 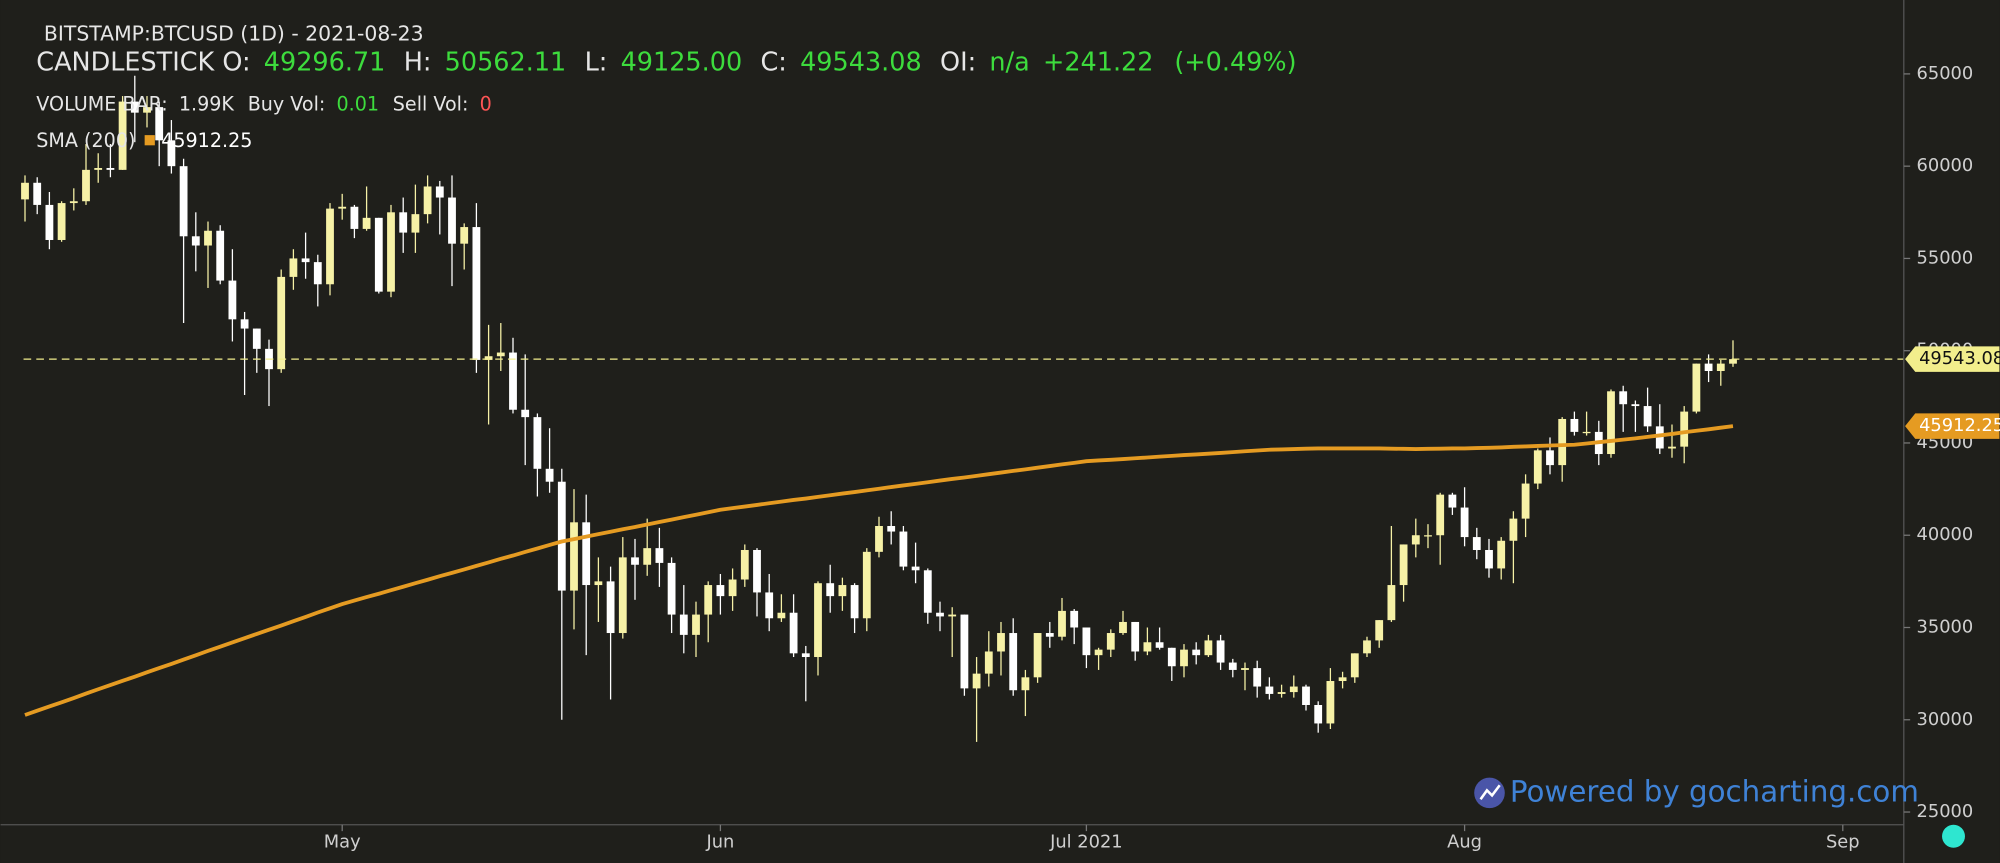 What do you see at coordinates (596, 63) in the screenshot?
I see `ohlc-label: L:` at bounding box center [596, 63].